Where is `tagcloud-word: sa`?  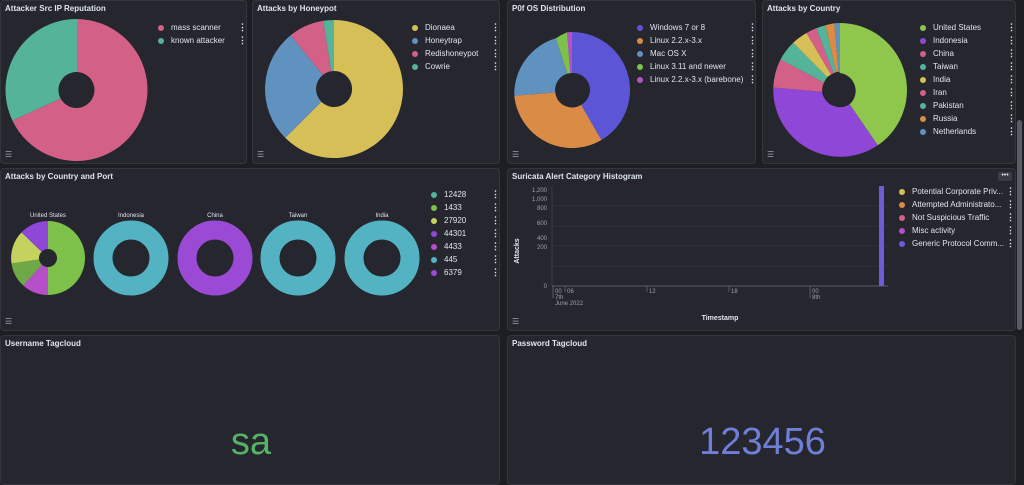 tagcloud-word: sa is located at coordinates (251, 442).